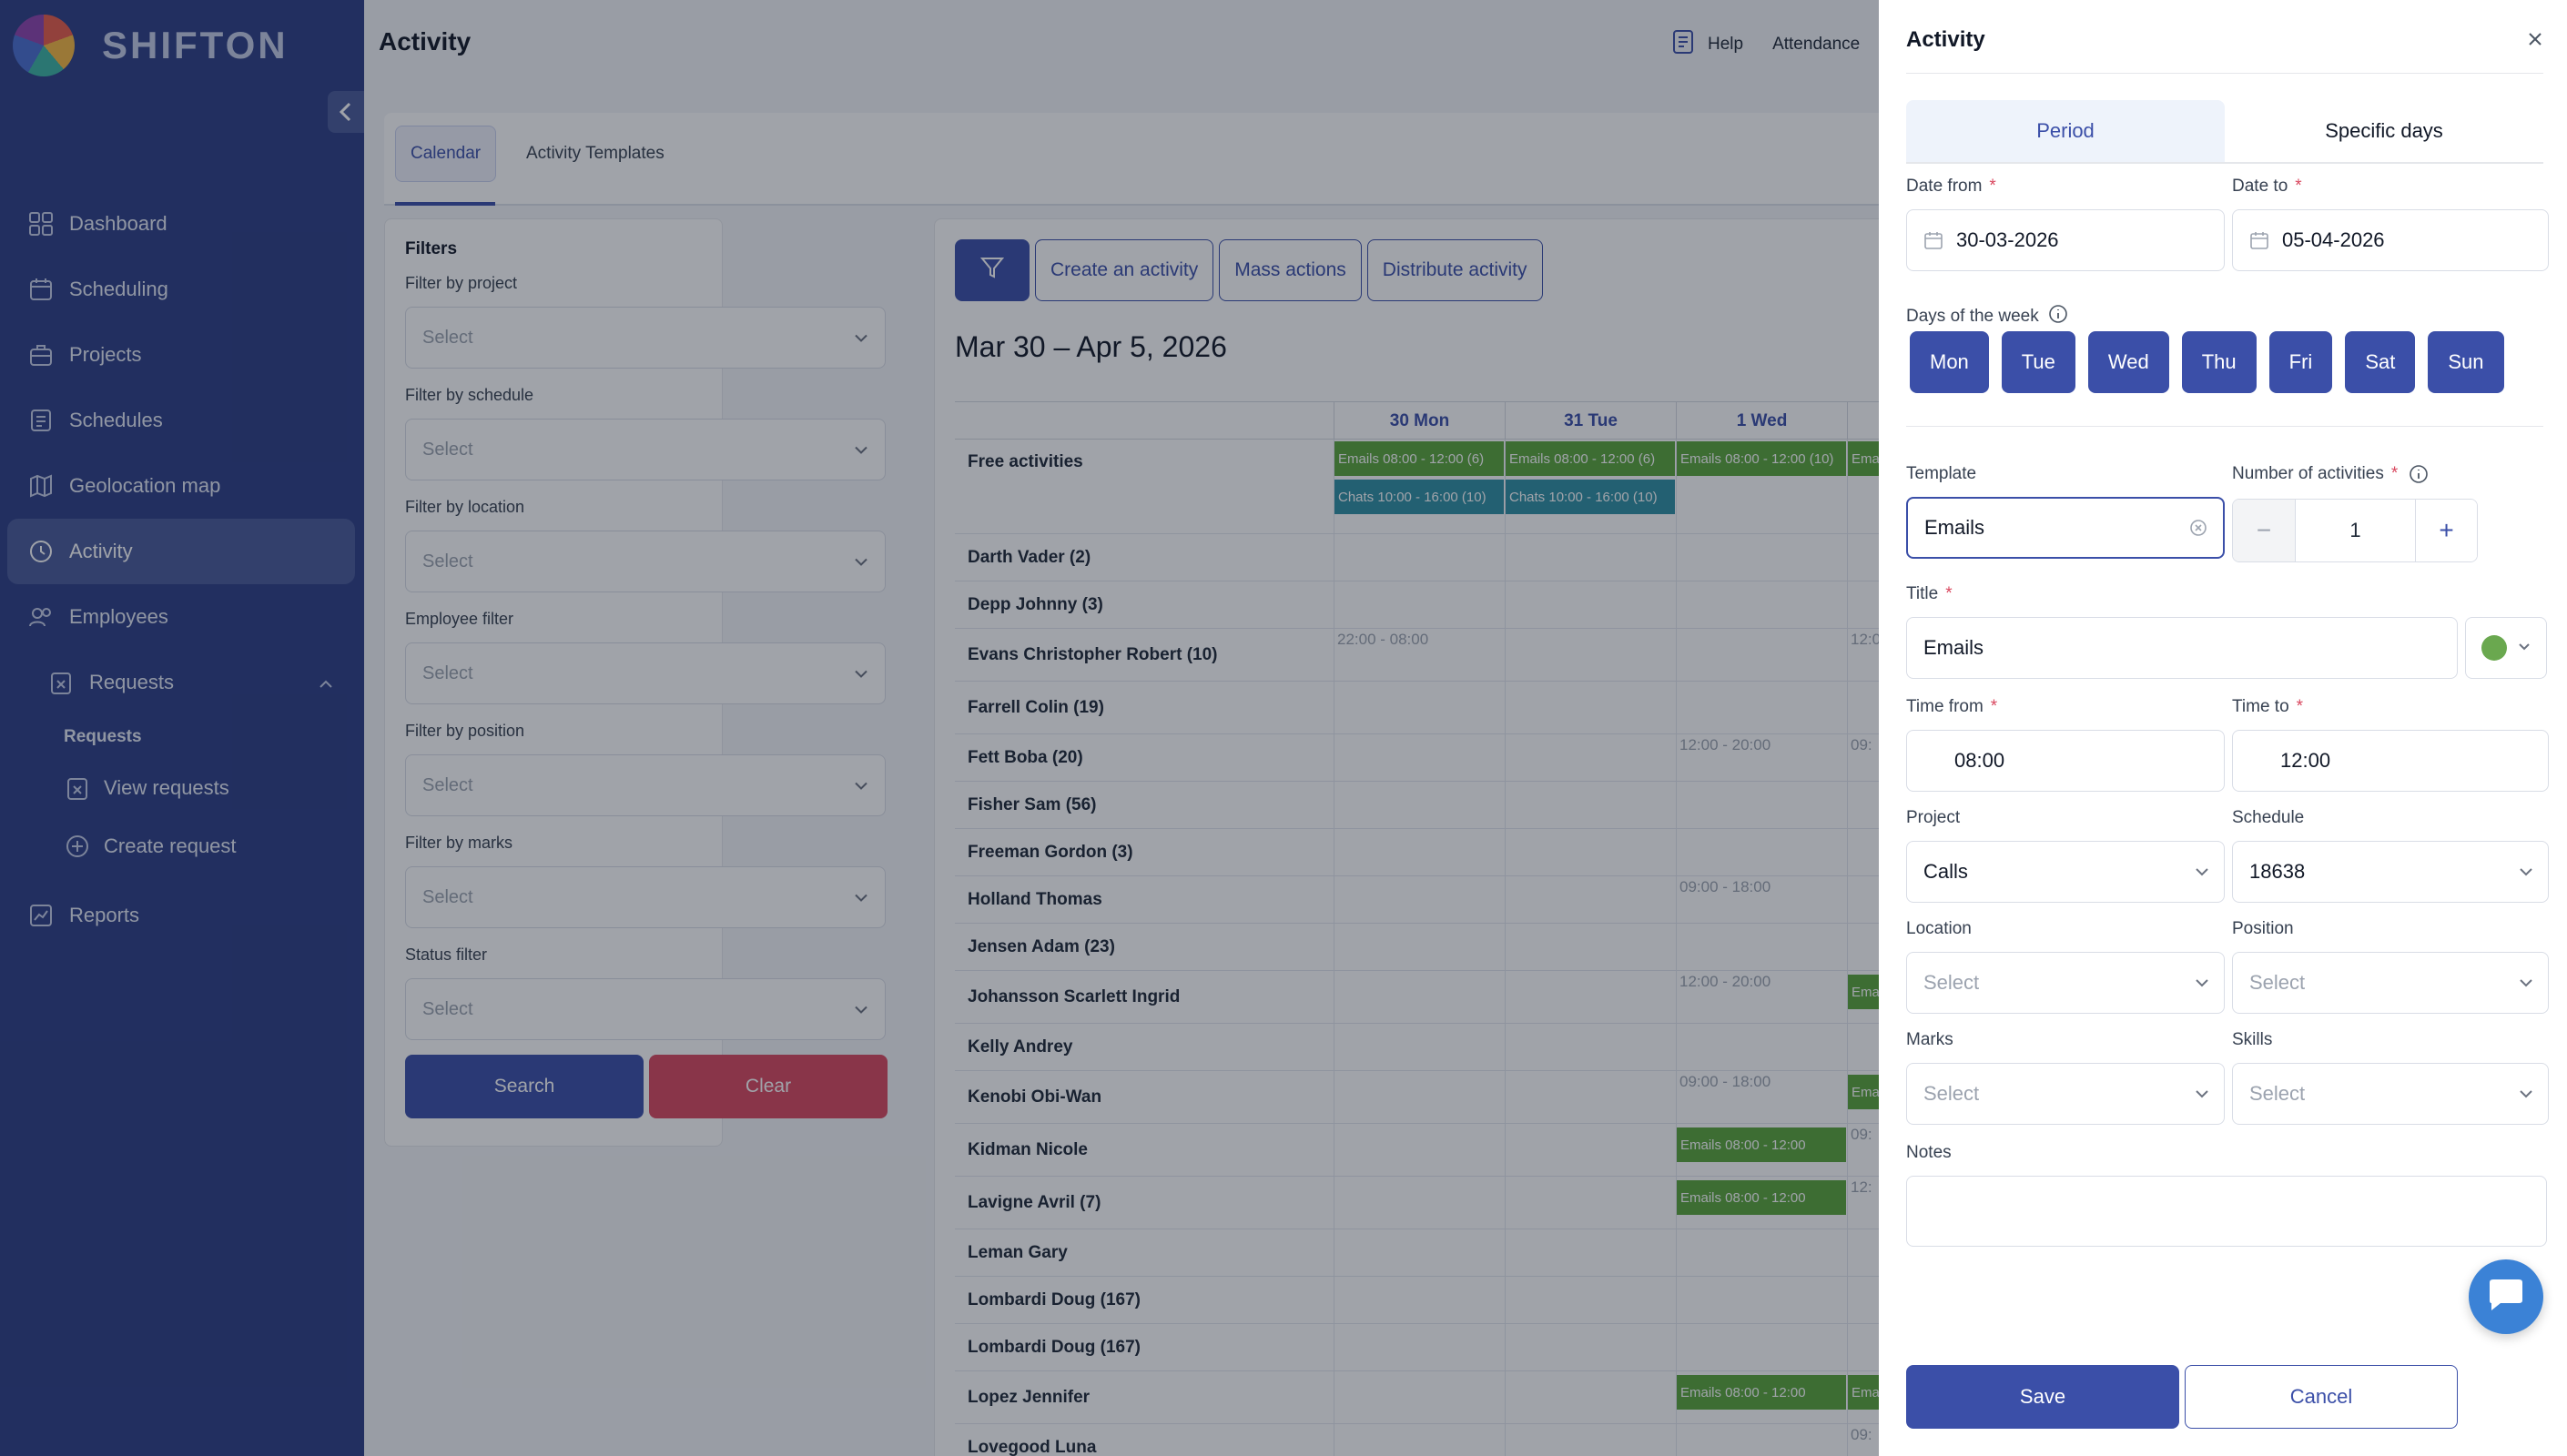 This screenshot has height=1456, width=2567. What do you see at coordinates (2224, 427) in the screenshot?
I see `divider` at bounding box center [2224, 427].